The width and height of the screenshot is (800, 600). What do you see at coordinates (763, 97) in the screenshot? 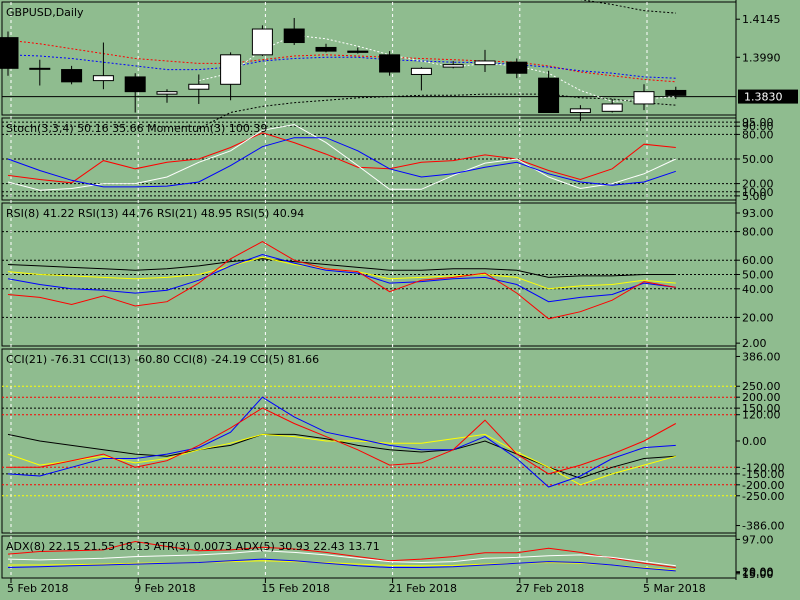
I see `current-price-label: 1.3830` at bounding box center [763, 97].